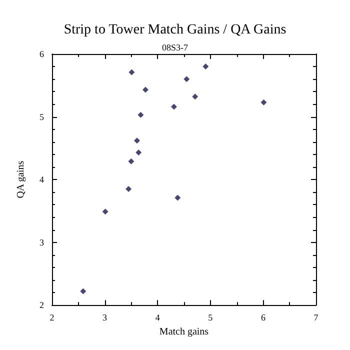 The image size is (350, 350). What do you see at coordinates (21, 179) in the screenshot?
I see `y-axis-title: QA gains` at bounding box center [21, 179].